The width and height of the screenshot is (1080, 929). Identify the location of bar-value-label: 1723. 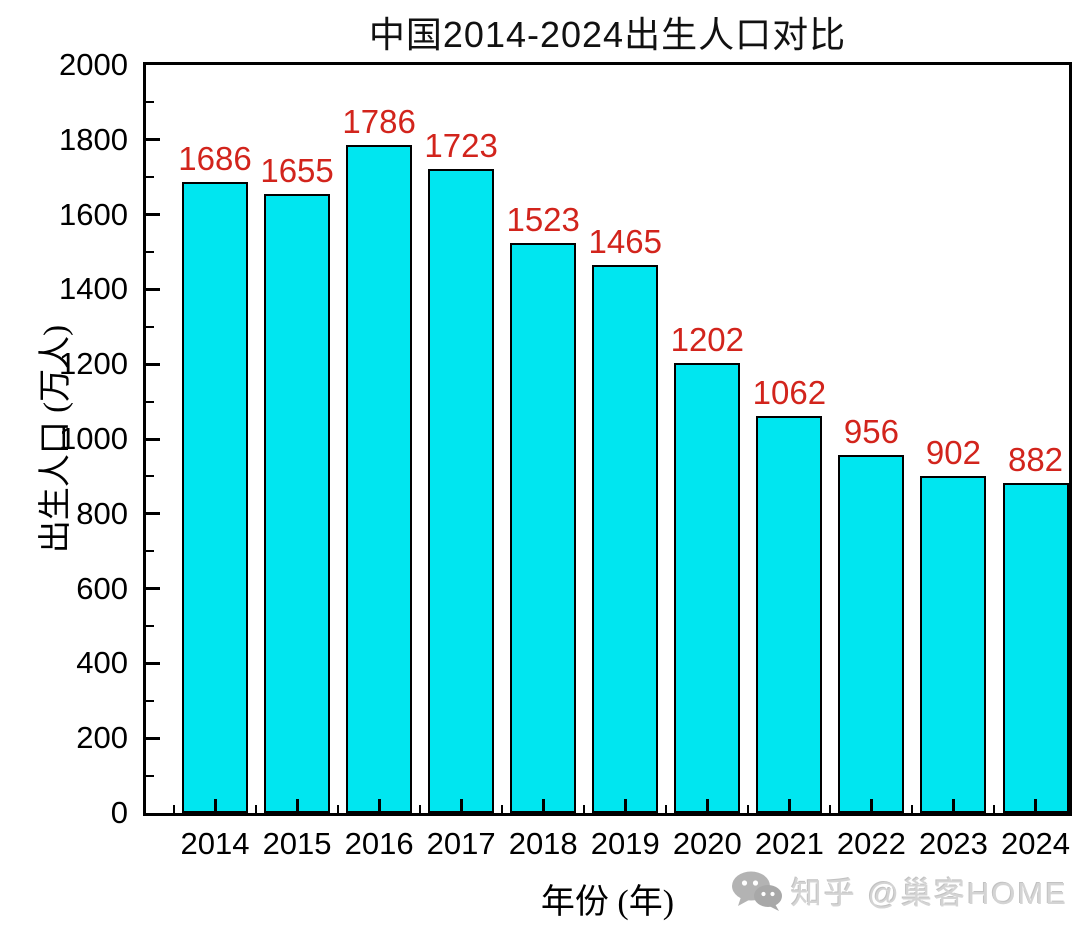
(461, 145).